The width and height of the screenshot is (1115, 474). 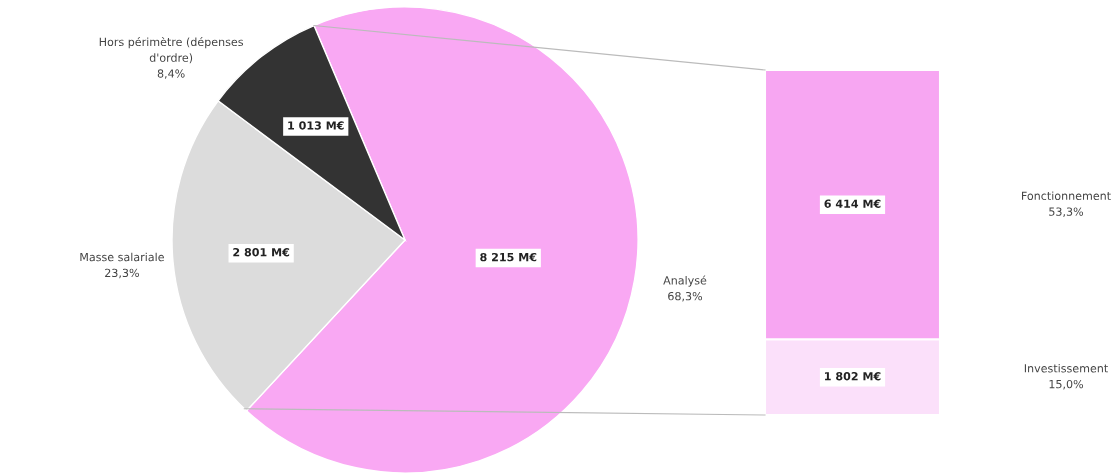 I want to click on slice-label: Hors périmètre (dépenses d'ordre), so click(x=171, y=50).